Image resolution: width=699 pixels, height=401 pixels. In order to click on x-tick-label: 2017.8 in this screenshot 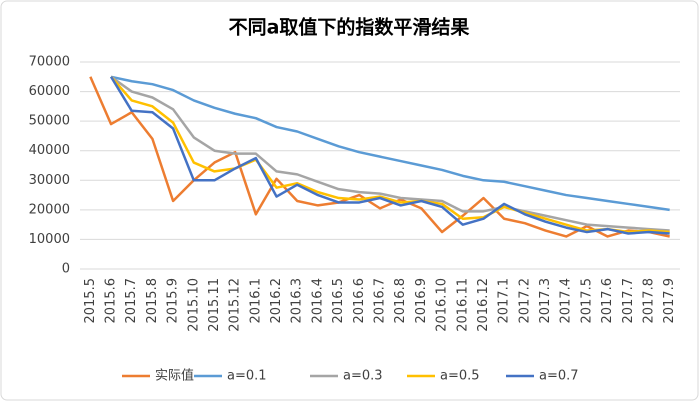, I will do `click(648, 301)`.